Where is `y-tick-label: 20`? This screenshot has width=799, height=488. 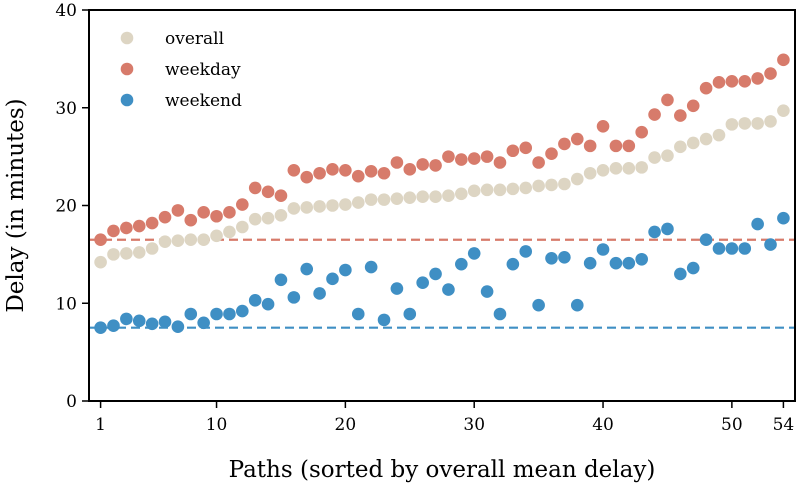 y-tick-label: 20 is located at coordinates (66, 207).